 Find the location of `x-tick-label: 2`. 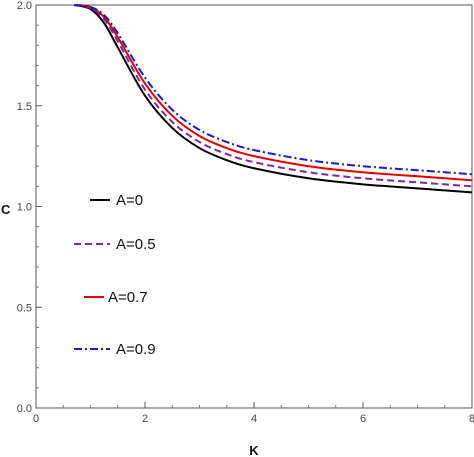

x-tick-label: 2 is located at coordinates (145, 419).